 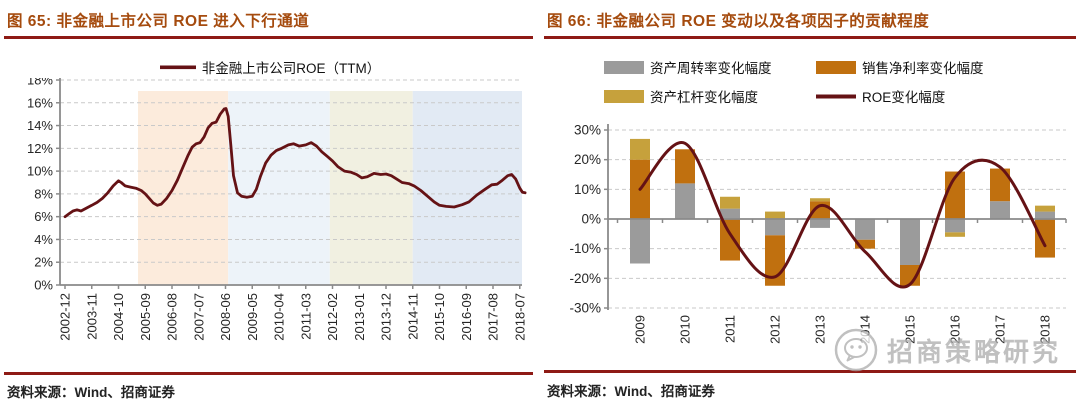 I want to click on x-tick-label: 2011-03, so click(x=305, y=316).